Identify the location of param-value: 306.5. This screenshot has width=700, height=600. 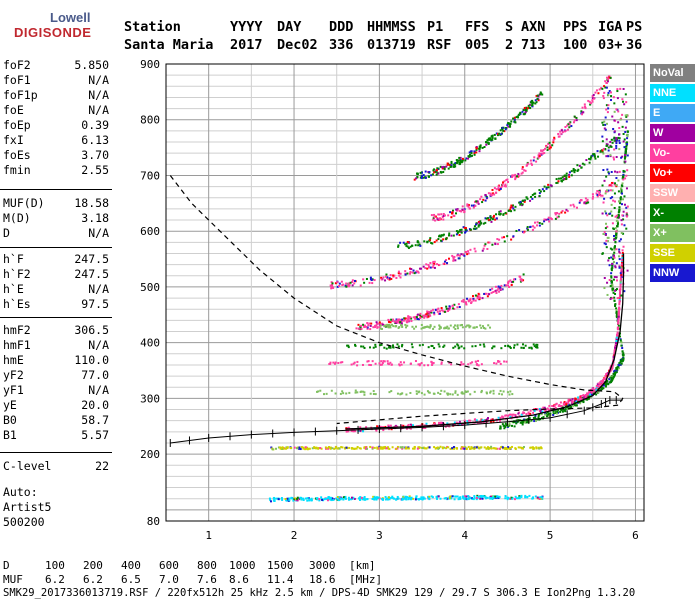
(91, 330).